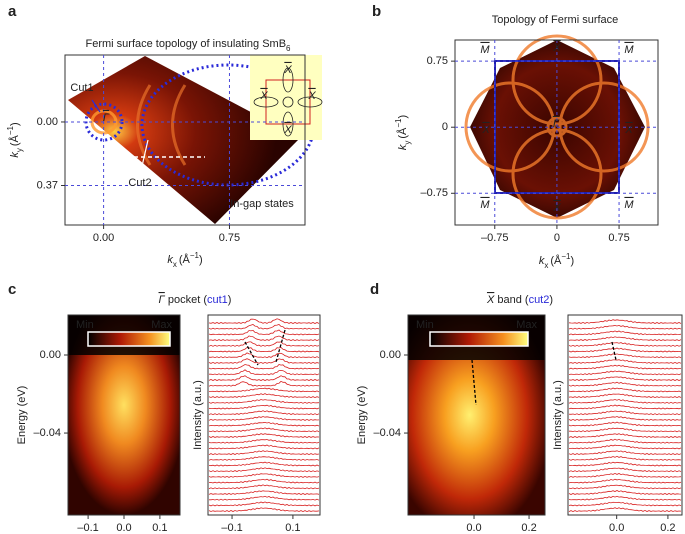 Image resolution: width=685 pixels, height=534 pixels. Describe the element at coordinates (103, 238) in the screenshot. I see `x-tick-label: 0.00` at that location.